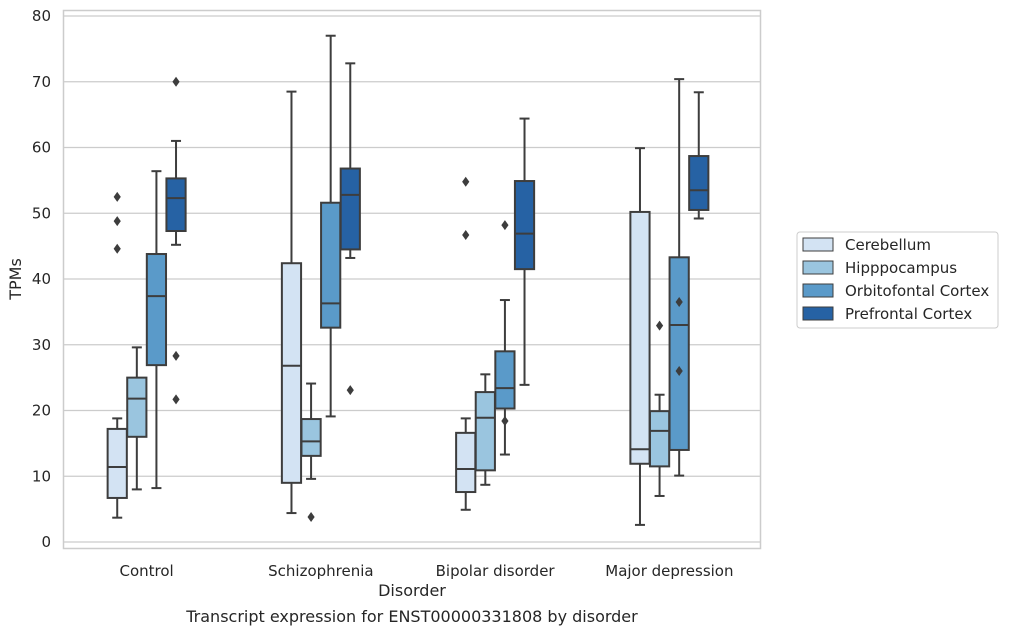 The width and height of the screenshot is (1009, 635). What do you see at coordinates (41, 411) in the screenshot?
I see `y-tick-label: 20` at bounding box center [41, 411].